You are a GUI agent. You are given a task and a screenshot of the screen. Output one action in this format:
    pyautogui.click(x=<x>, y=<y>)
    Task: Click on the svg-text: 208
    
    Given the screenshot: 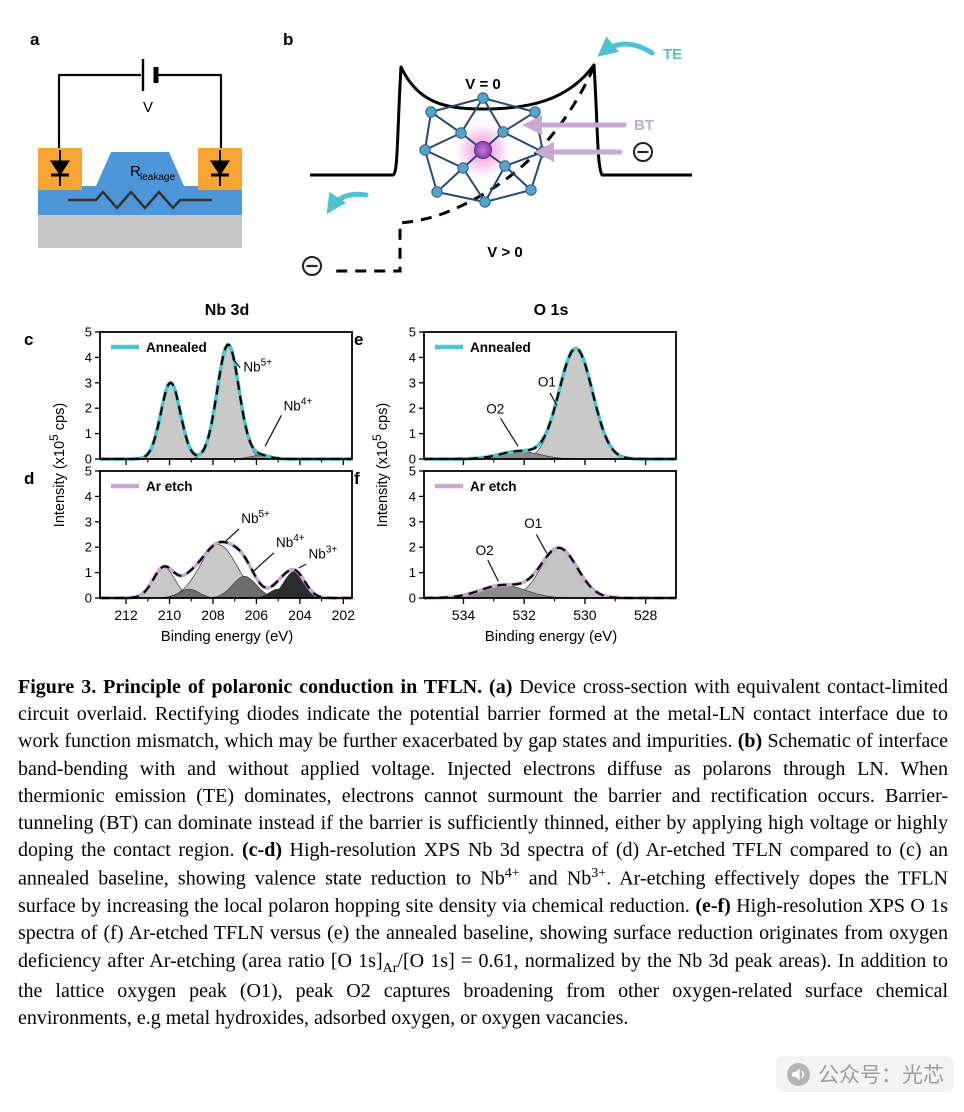 What is the action you would take?
    pyautogui.click(x=213, y=615)
    